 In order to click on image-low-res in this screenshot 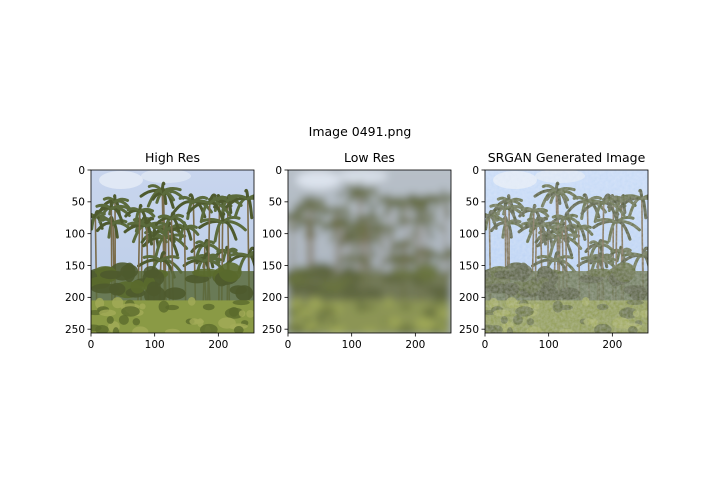, I will do `click(369, 251)`.